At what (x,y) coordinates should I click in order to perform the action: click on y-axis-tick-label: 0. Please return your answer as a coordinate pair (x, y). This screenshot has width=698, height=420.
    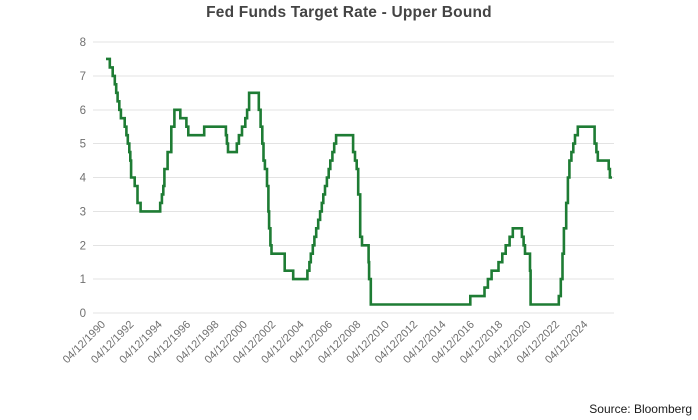
    Looking at the image, I should click on (83, 314).